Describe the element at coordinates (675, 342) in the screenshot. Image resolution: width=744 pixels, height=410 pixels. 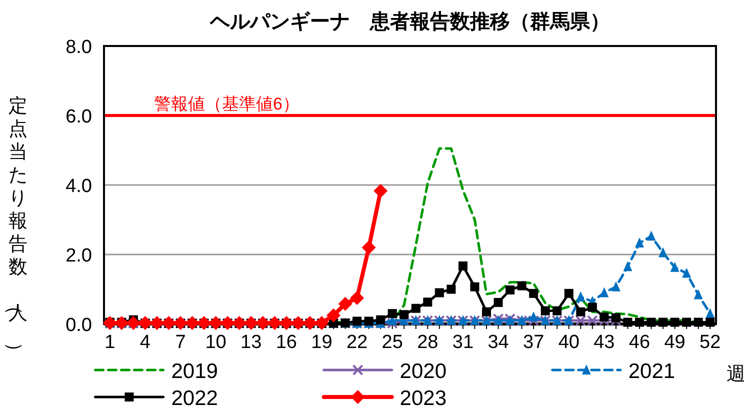
I see `x-tick-label: 49` at that location.